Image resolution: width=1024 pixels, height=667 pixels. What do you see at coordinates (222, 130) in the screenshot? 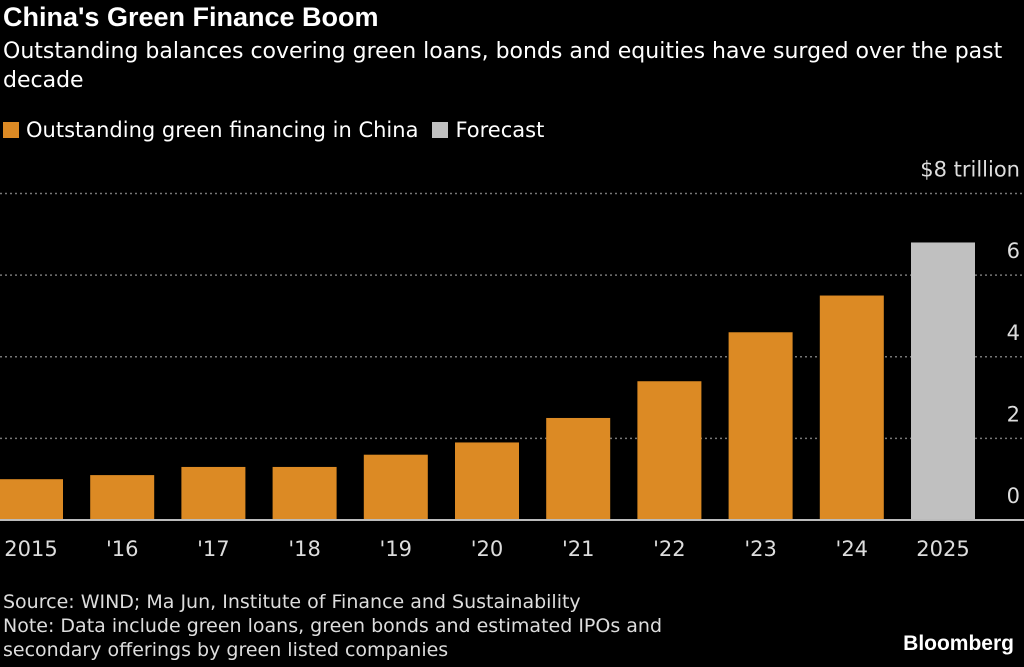
I see `legend-label-actual: Outstanding green financing in China` at bounding box center [222, 130].